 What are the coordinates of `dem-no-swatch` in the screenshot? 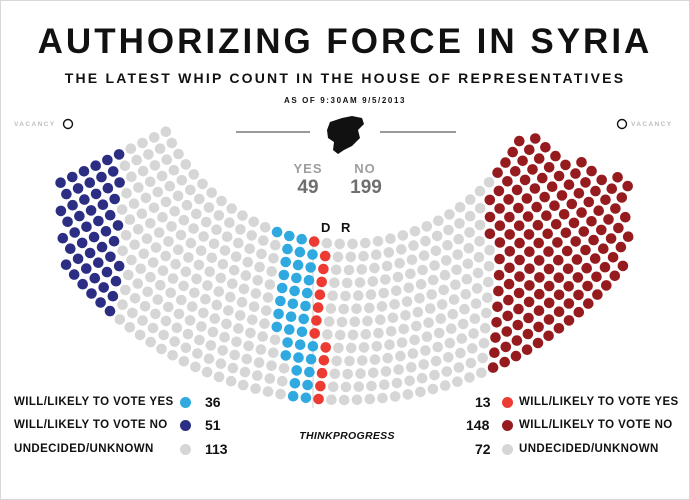 It's located at (185, 425).